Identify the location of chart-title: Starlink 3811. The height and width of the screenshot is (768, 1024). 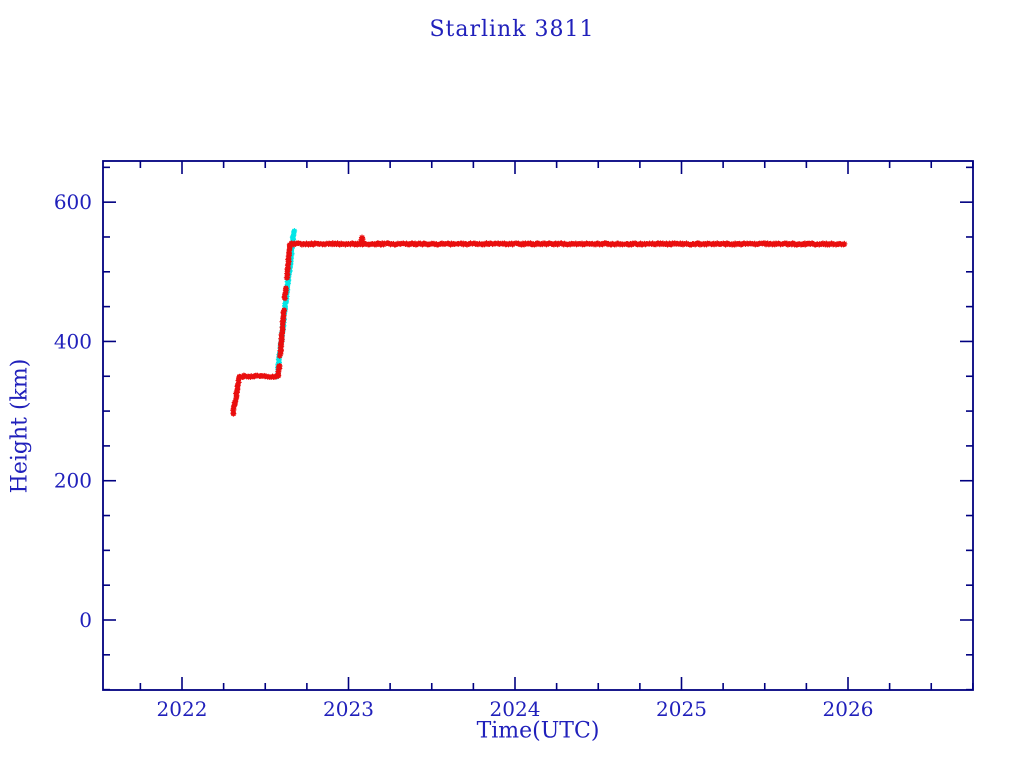
(512, 29).